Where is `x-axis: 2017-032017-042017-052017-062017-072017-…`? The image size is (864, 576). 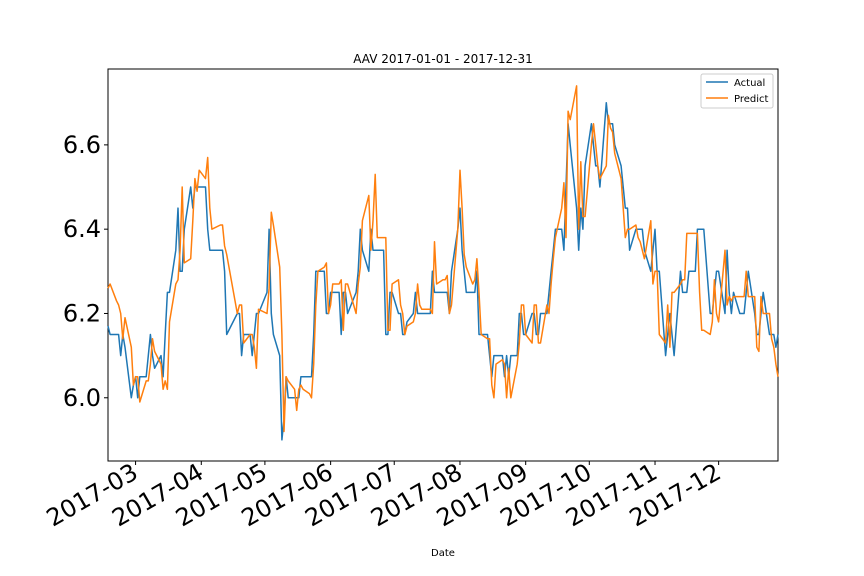
x-axis: 2017-032017-042017-052017-062017-072017-… is located at coordinates (384, 495).